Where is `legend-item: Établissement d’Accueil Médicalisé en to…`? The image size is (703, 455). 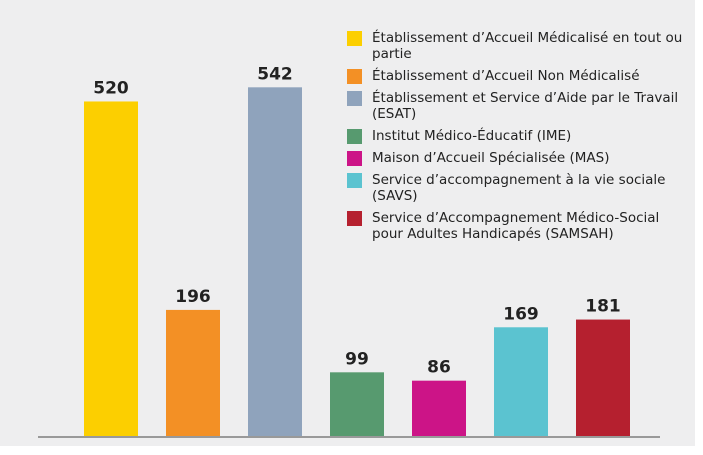
legend-item: Établissement d’Accueil Médicalisé en to… is located at coordinates (519, 46).